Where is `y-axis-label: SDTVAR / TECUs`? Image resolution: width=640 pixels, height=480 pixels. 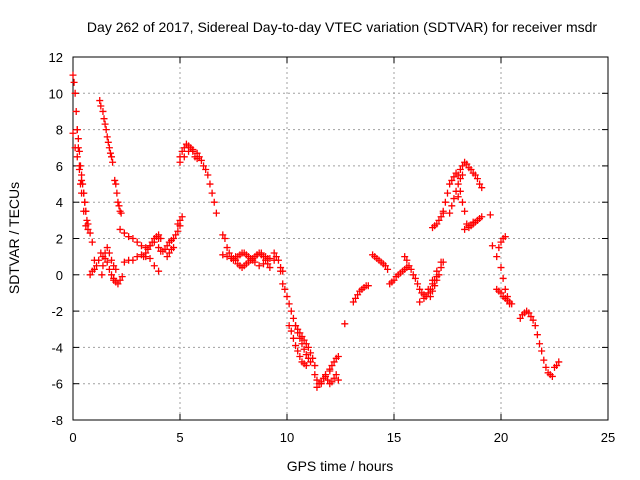 y-axis-label: SDTVAR / TECUs is located at coordinates (14, 238).